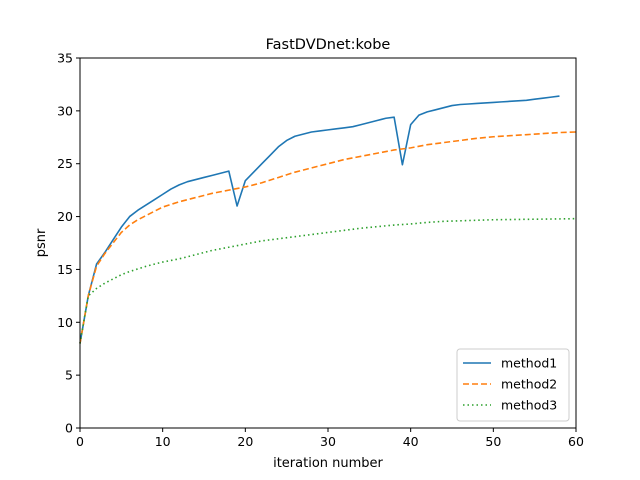 This screenshot has height=480, width=640. I want to click on x-tick-label: 10, so click(163, 441).